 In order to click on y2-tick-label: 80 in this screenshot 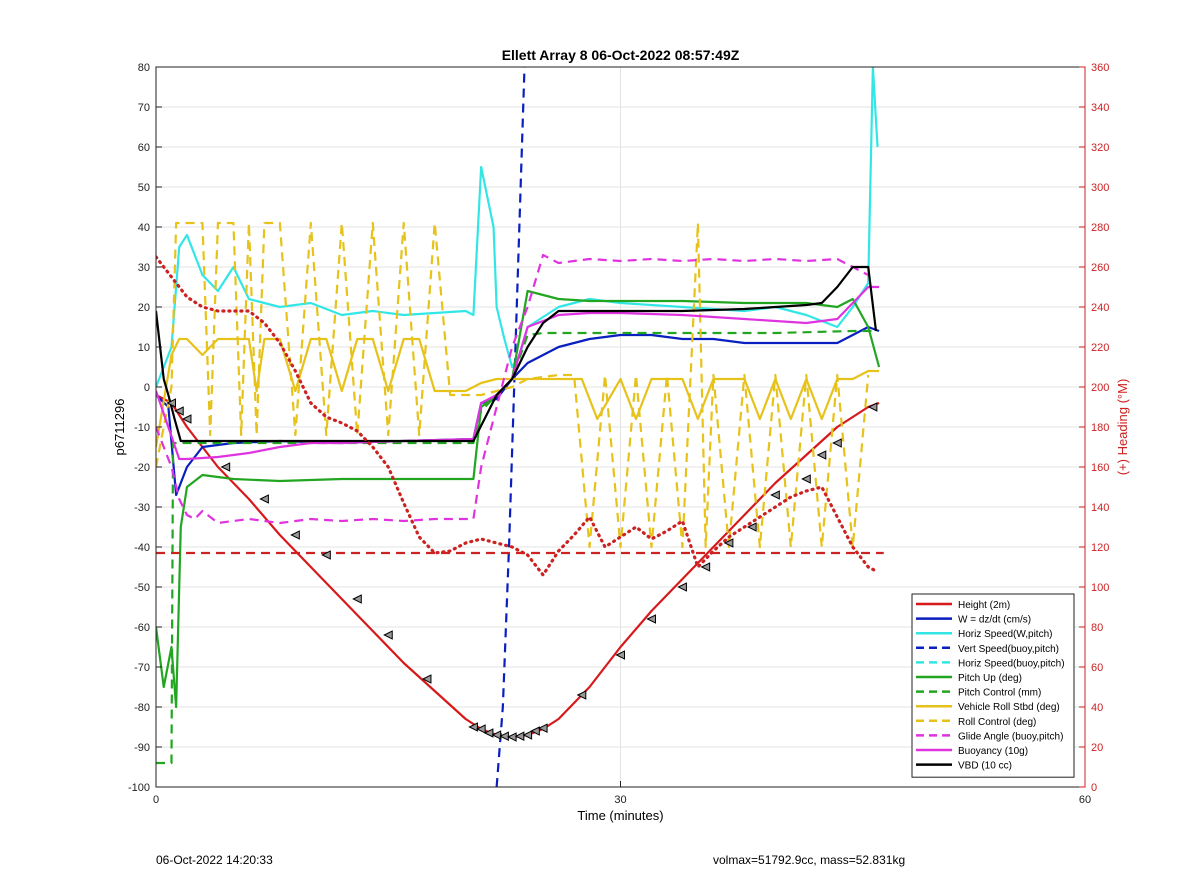, I will do `click(1097, 628)`.